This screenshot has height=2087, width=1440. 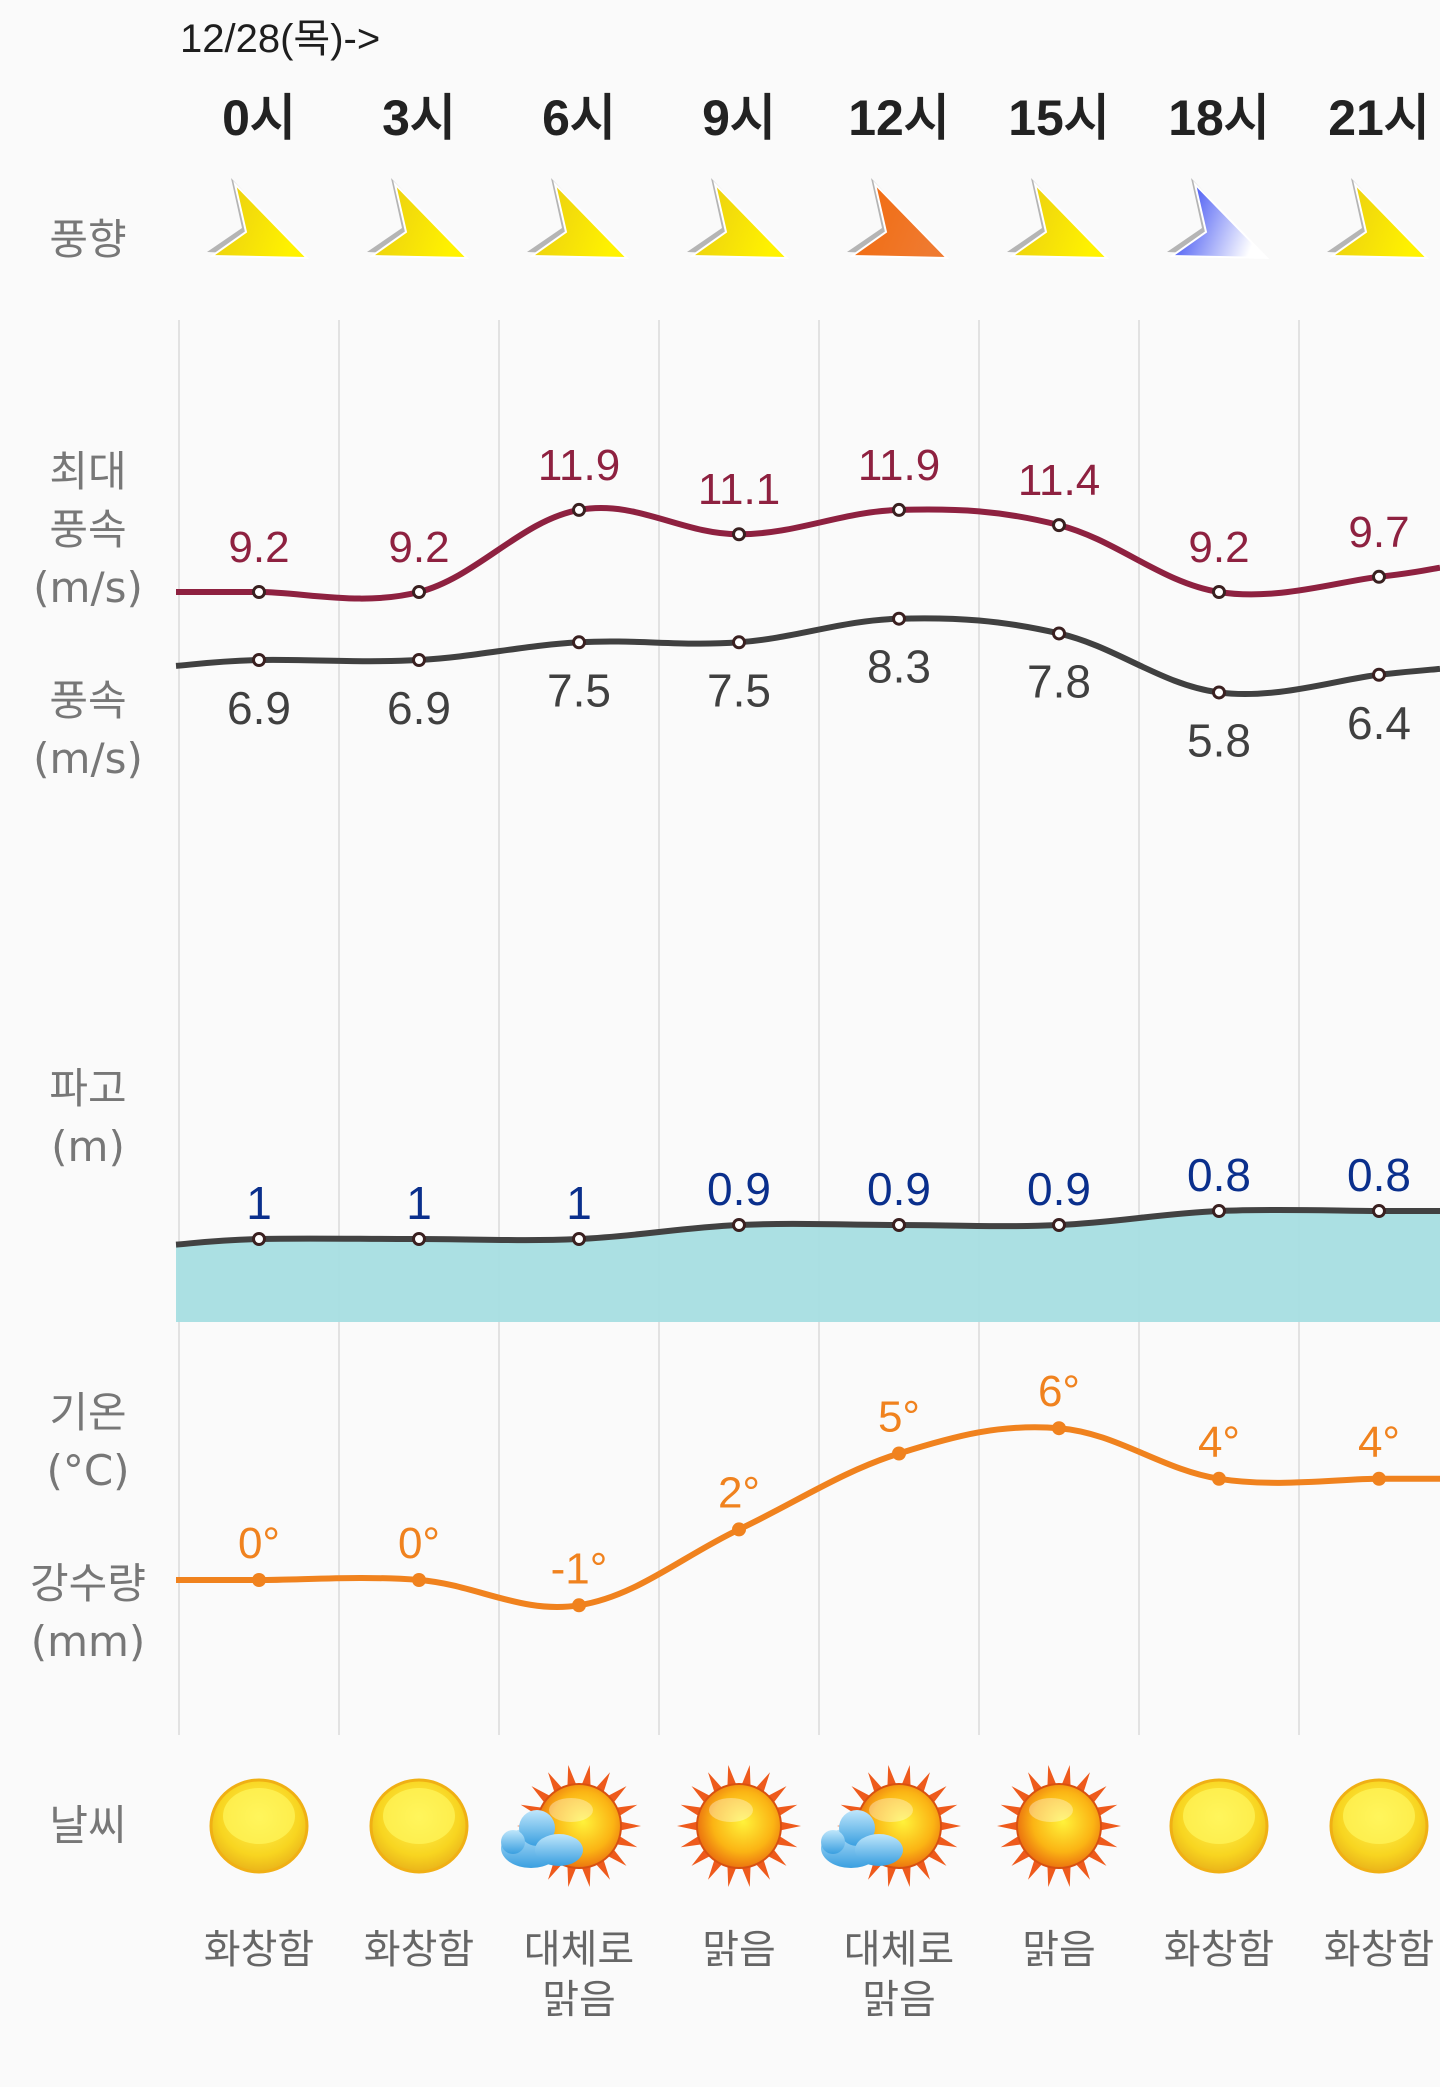 What do you see at coordinates (88, 1641) in the screenshot?
I see `row-label-line: (mm)` at bounding box center [88, 1641].